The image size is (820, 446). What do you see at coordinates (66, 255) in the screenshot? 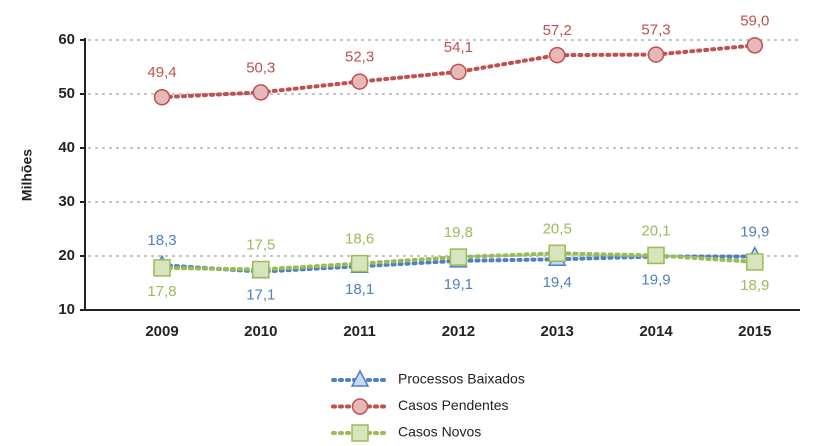
I see `y-tick-label: 20` at bounding box center [66, 255].